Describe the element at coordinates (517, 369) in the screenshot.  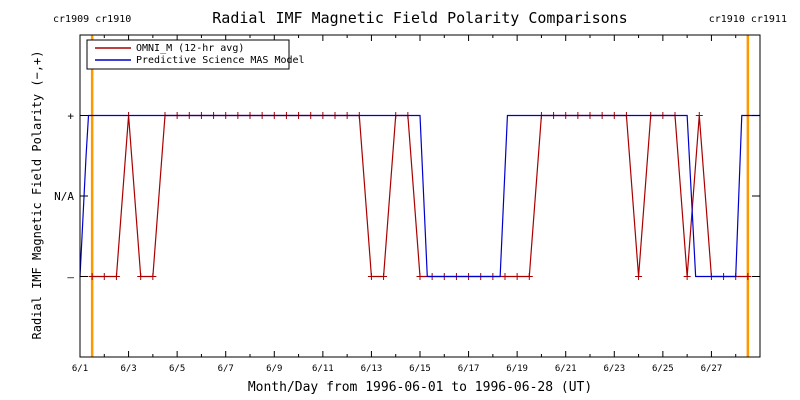
I see `x-tick-label: 6/19` at that location.